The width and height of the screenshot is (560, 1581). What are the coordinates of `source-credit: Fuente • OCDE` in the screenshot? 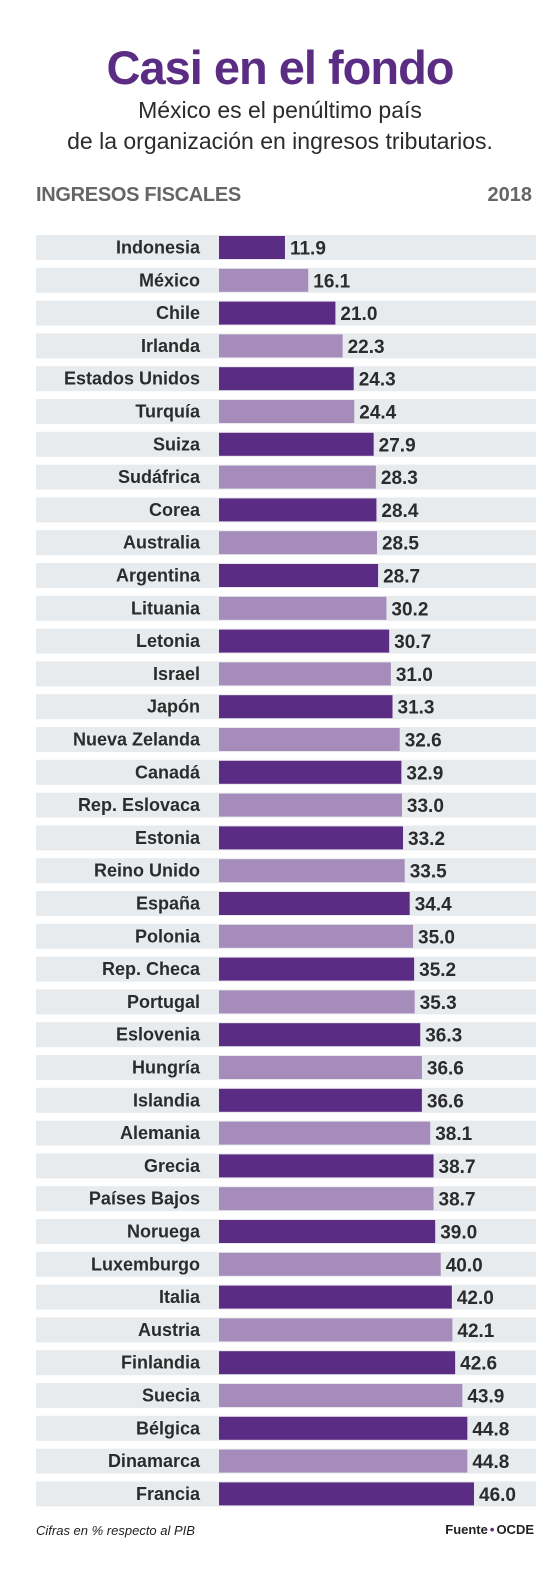 It's located at (489, 1529).